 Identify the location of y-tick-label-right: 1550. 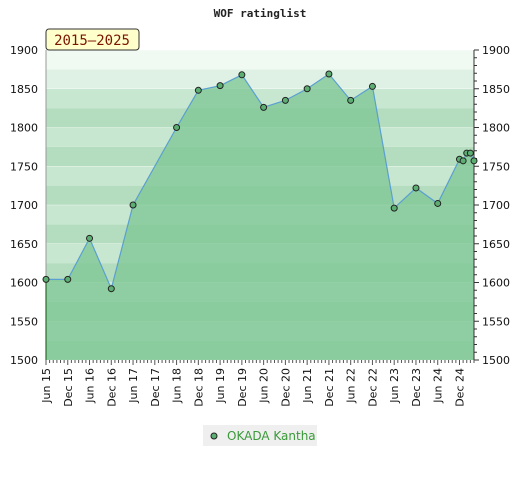
(496, 321).